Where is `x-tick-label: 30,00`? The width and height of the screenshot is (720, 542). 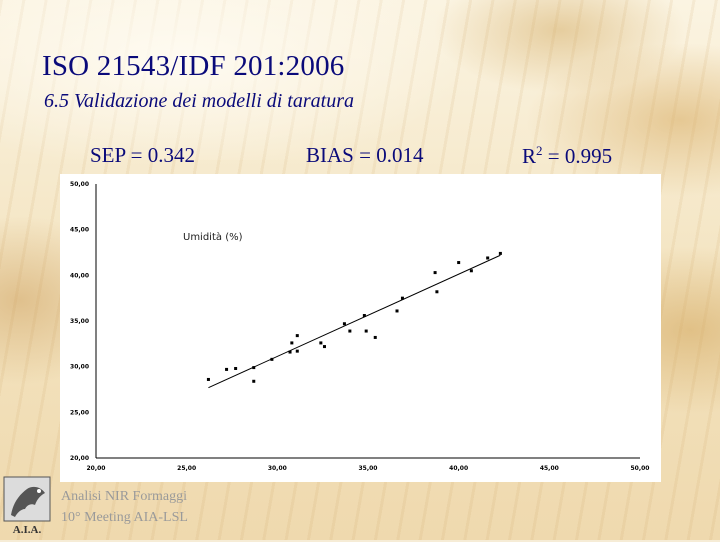 x-tick-label: 30,00 is located at coordinates (277, 468).